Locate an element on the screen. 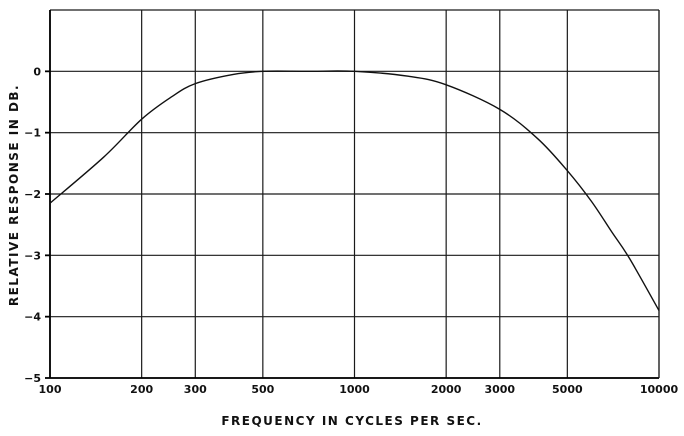 The width and height of the screenshot is (684, 436). x-tick-label: 300 is located at coordinates (195, 389).